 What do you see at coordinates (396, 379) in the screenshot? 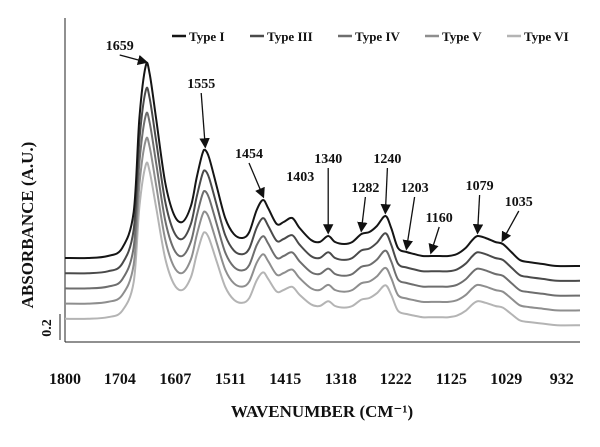
I see `x-tick-label: 1222` at bounding box center [396, 379].